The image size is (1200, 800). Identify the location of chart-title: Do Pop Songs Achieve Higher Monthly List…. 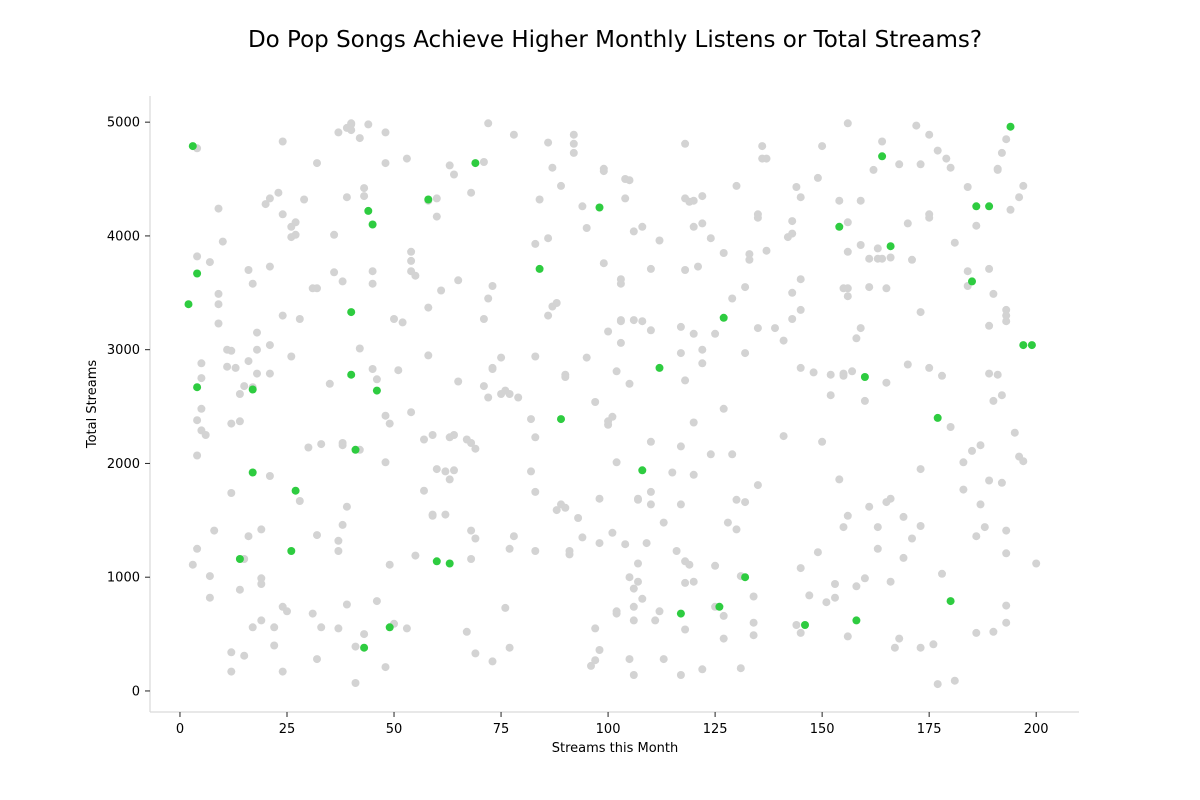
(615, 40).